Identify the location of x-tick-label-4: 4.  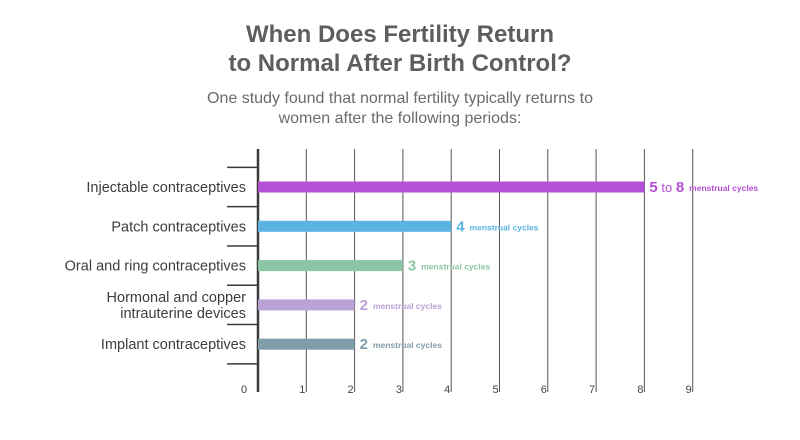
(447, 390).